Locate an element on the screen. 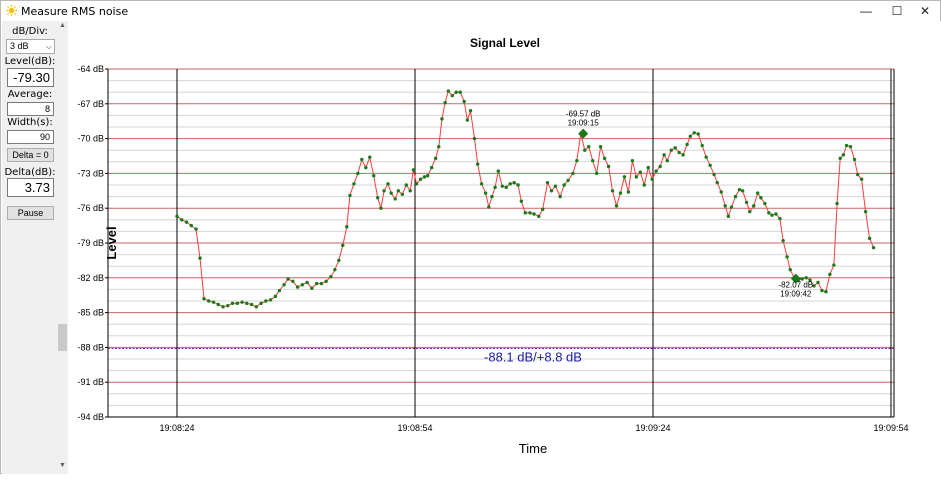 This screenshot has height=479, width=941. scroll-thumb is located at coordinates (62, 337).